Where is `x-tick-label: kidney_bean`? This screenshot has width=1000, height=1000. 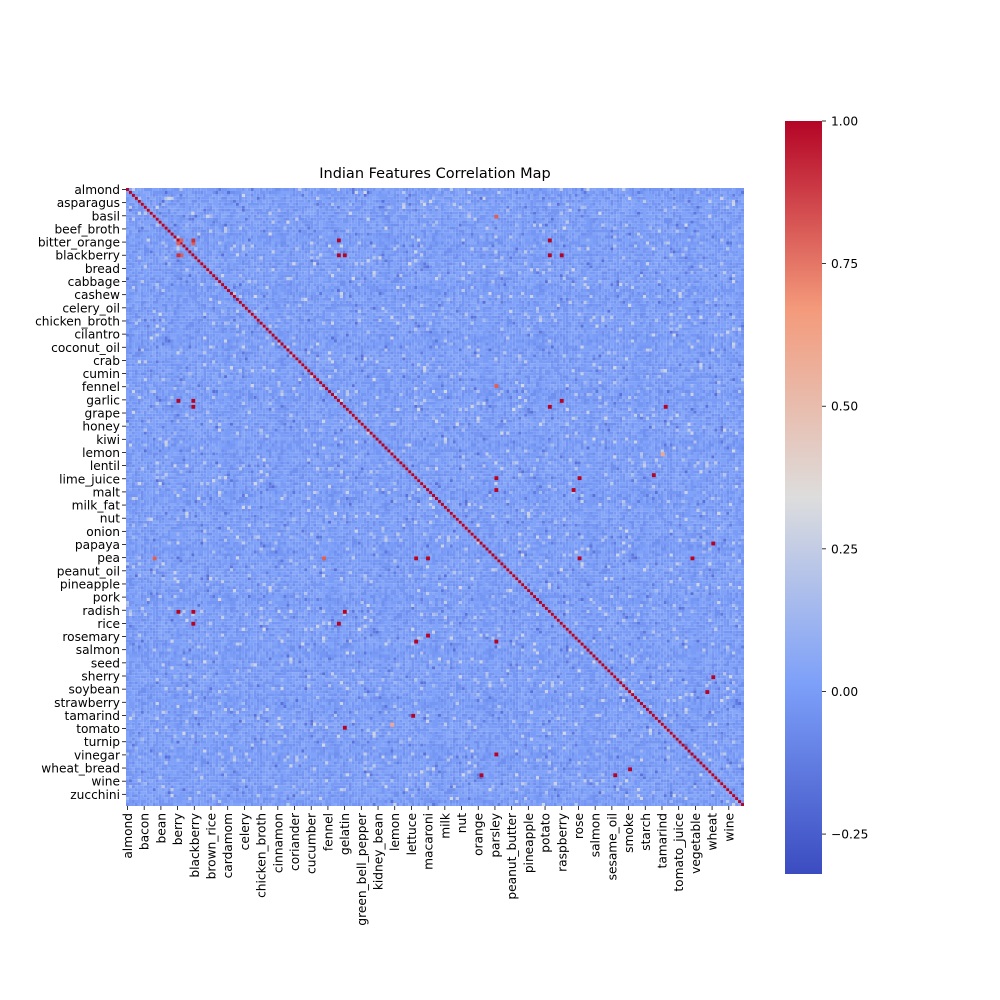
x-tick-label: kidney_bean is located at coordinates (379, 851).